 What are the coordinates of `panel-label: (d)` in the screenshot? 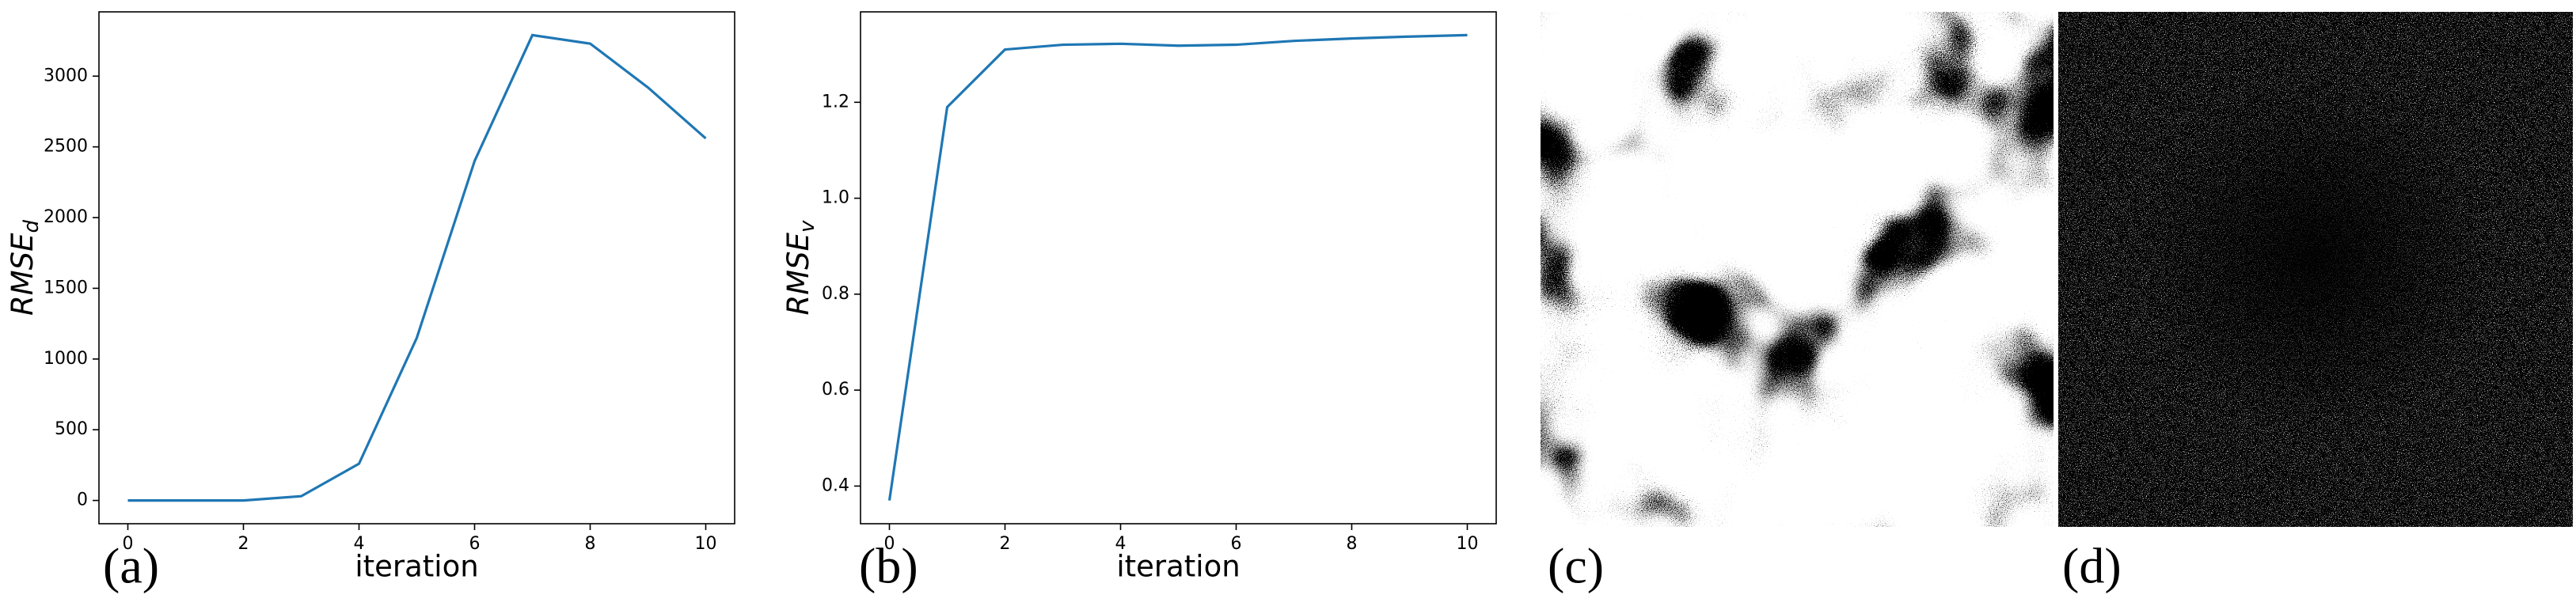 It's located at (2092, 566).